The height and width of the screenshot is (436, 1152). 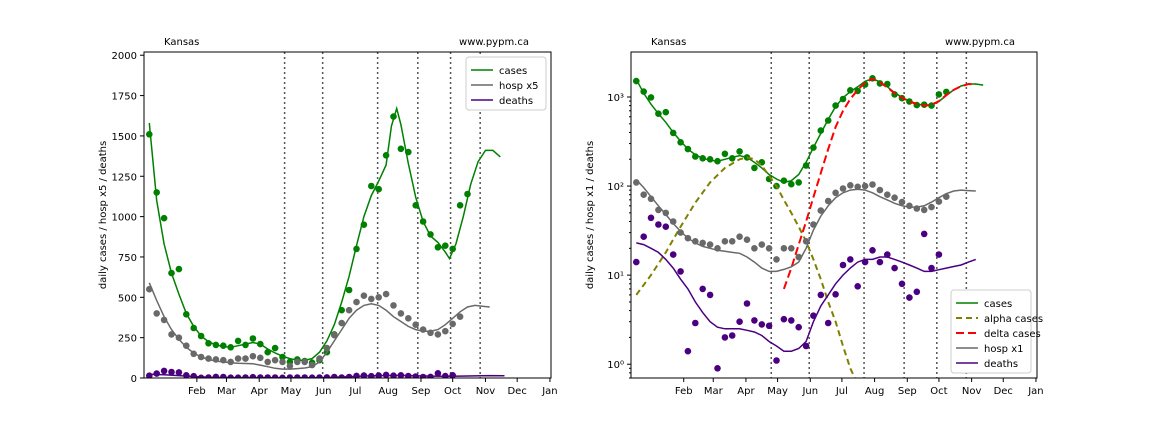 I want to click on legend-label: hosp x1, so click(x=1003, y=349).